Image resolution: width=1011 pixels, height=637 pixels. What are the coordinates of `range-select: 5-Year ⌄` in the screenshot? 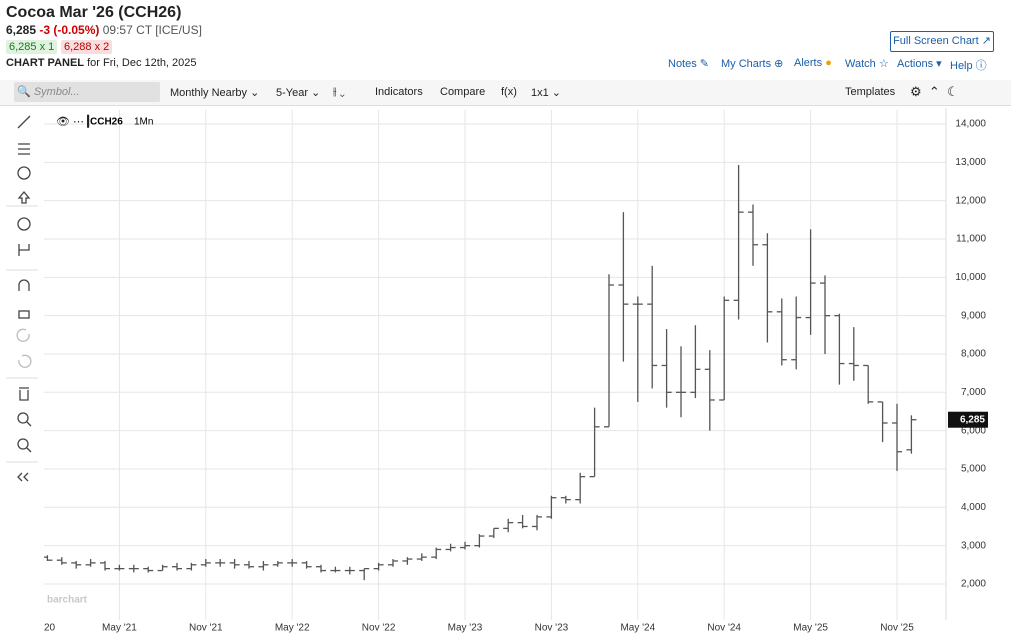 It's located at (298, 93).